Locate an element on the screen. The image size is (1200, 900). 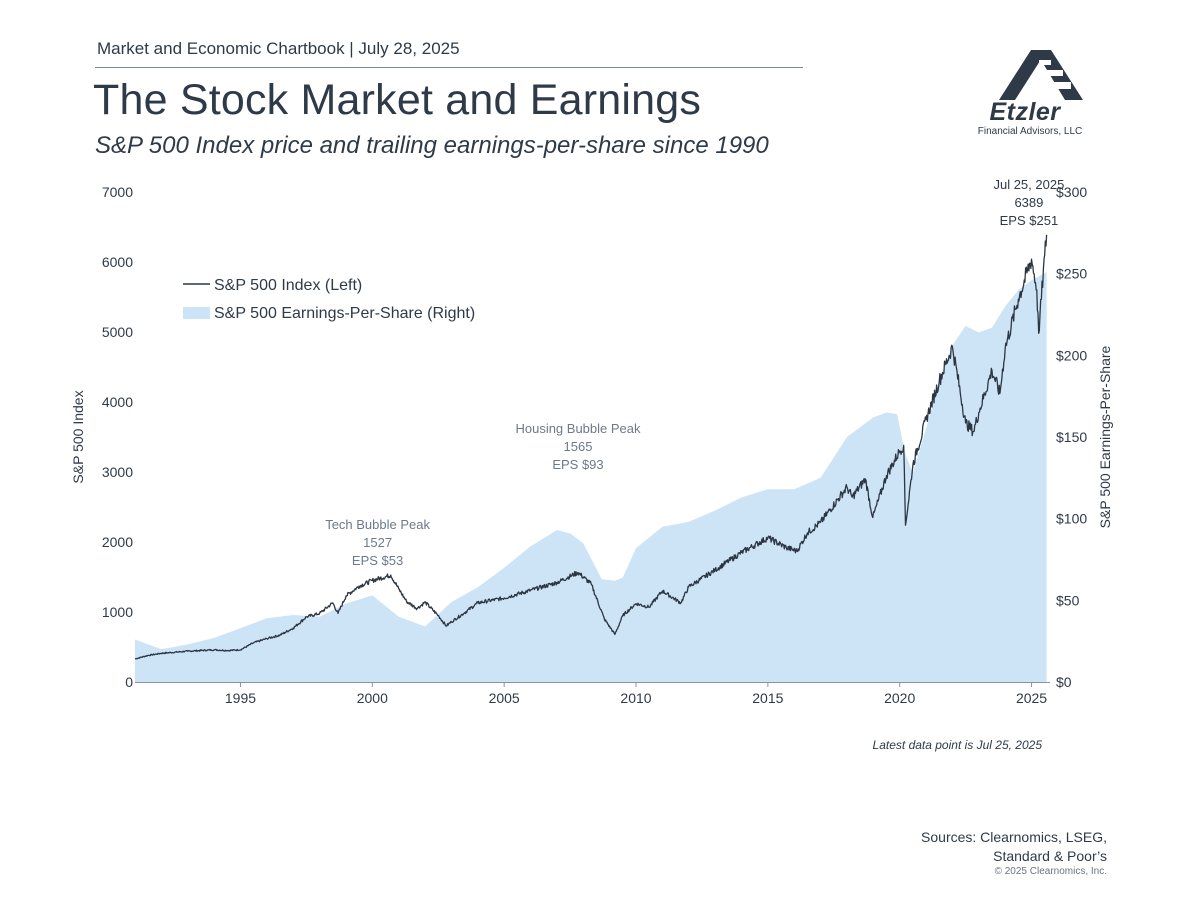
annotation-eps: EPS $251 is located at coordinates (1029, 220).